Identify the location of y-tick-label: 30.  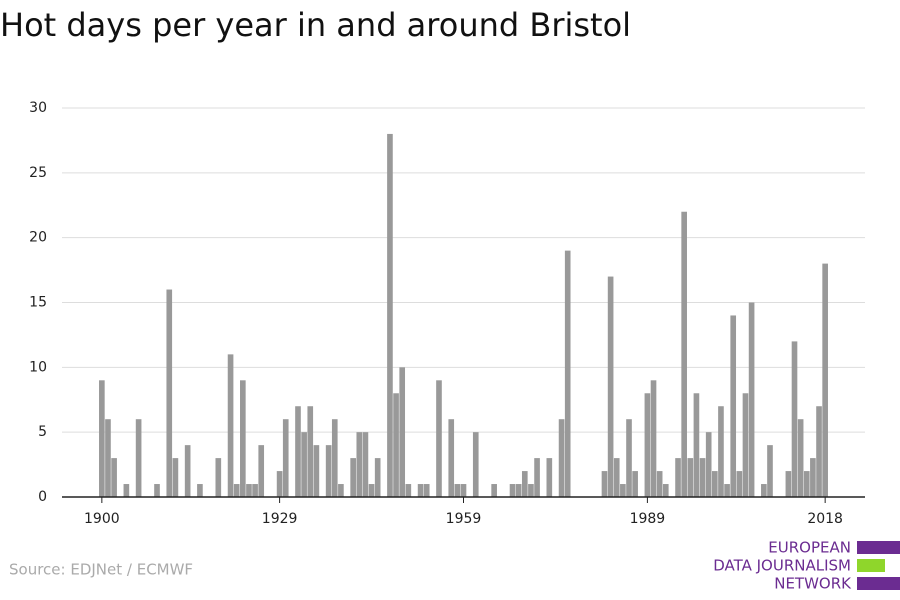
(38, 108).